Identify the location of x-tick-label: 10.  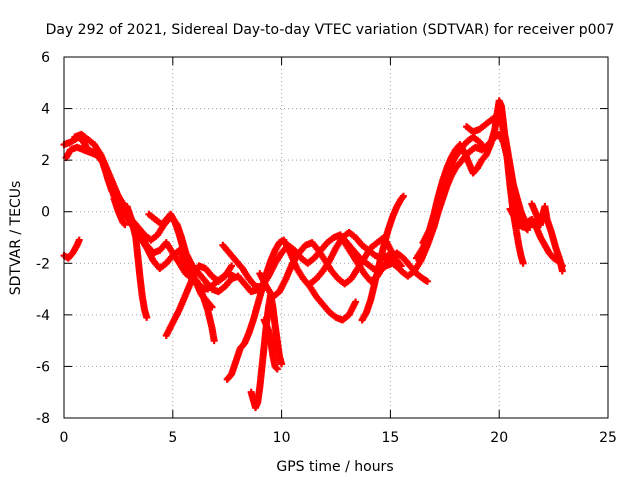
(282, 438).